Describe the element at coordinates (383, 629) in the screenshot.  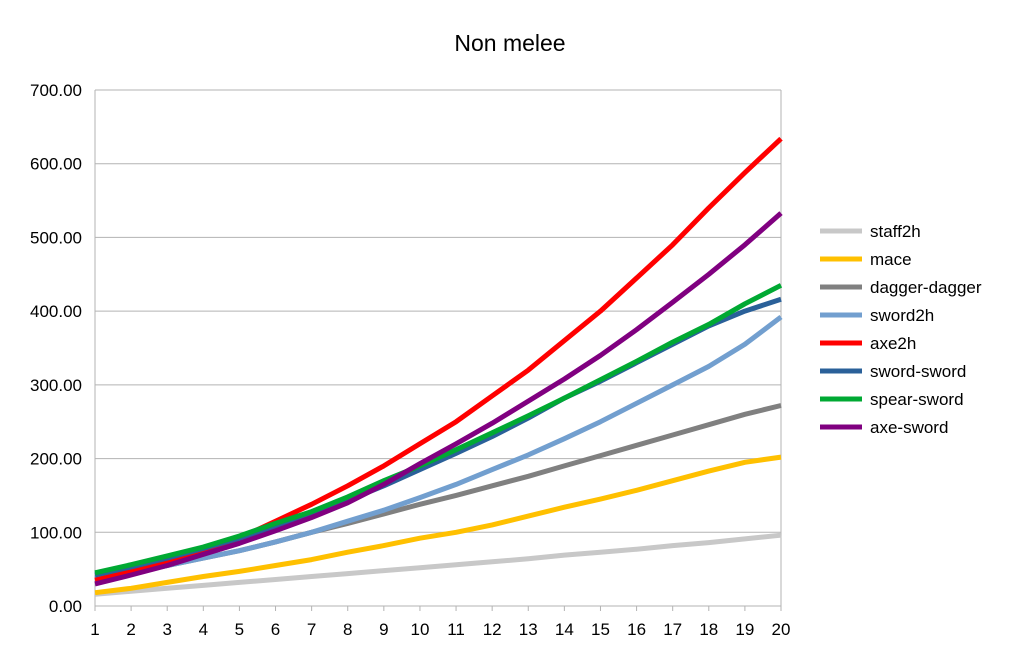
I see `x-tick-label: 9` at that location.